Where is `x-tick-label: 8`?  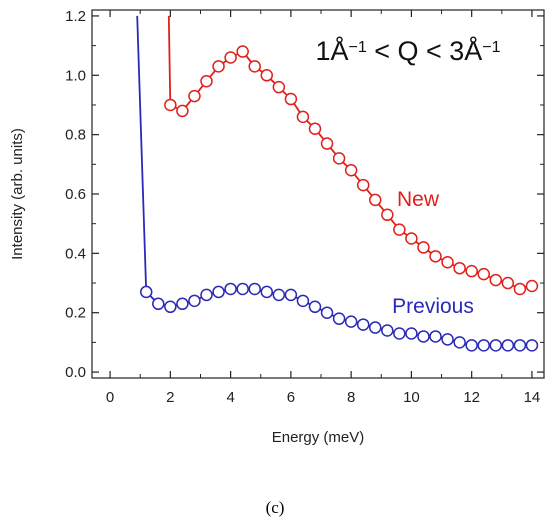 x-tick-label: 8 is located at coordinates (351, 397).